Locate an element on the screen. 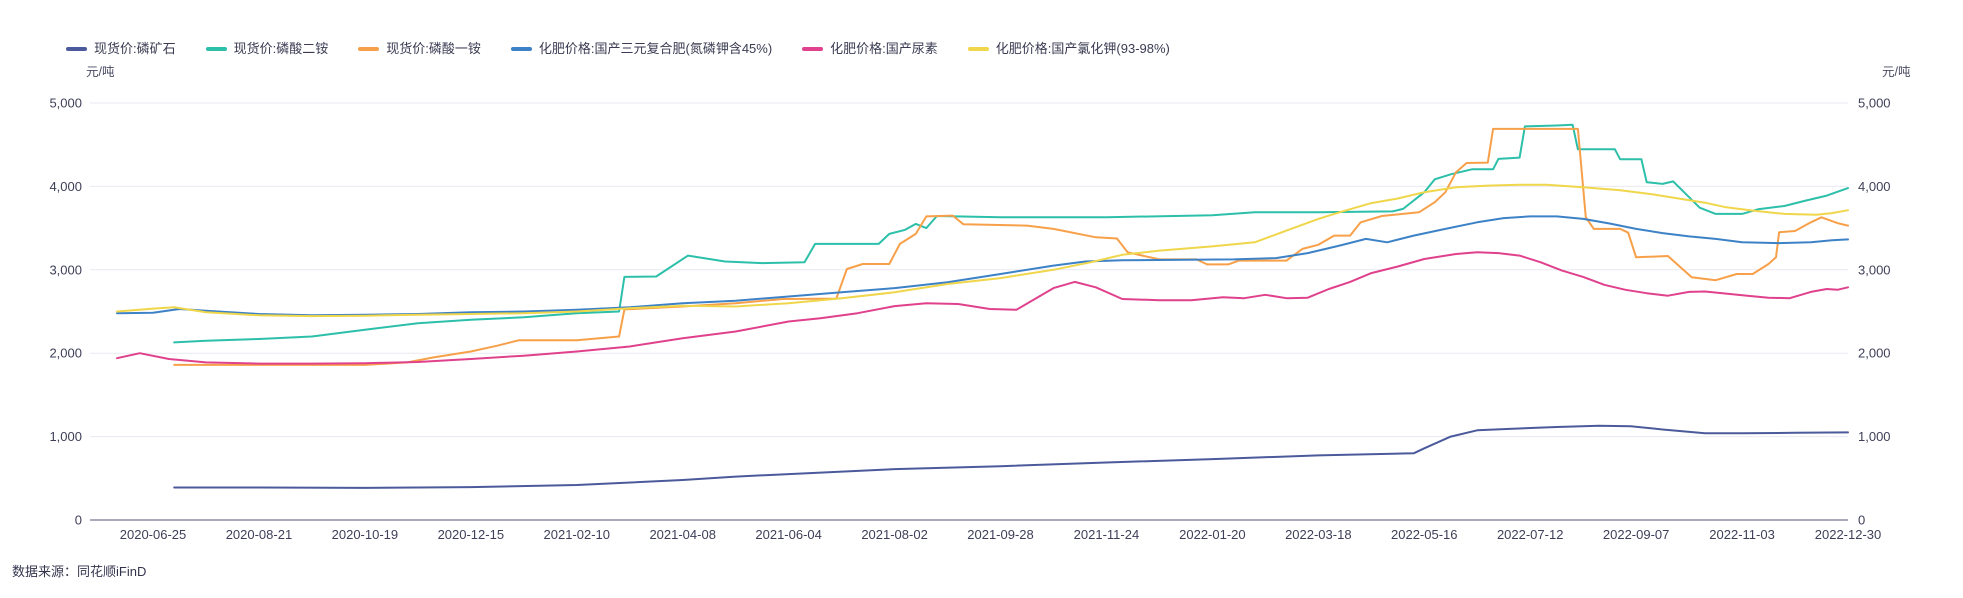  left-axis-unit-label: 元/吨 is located at coordinates (100, 72).